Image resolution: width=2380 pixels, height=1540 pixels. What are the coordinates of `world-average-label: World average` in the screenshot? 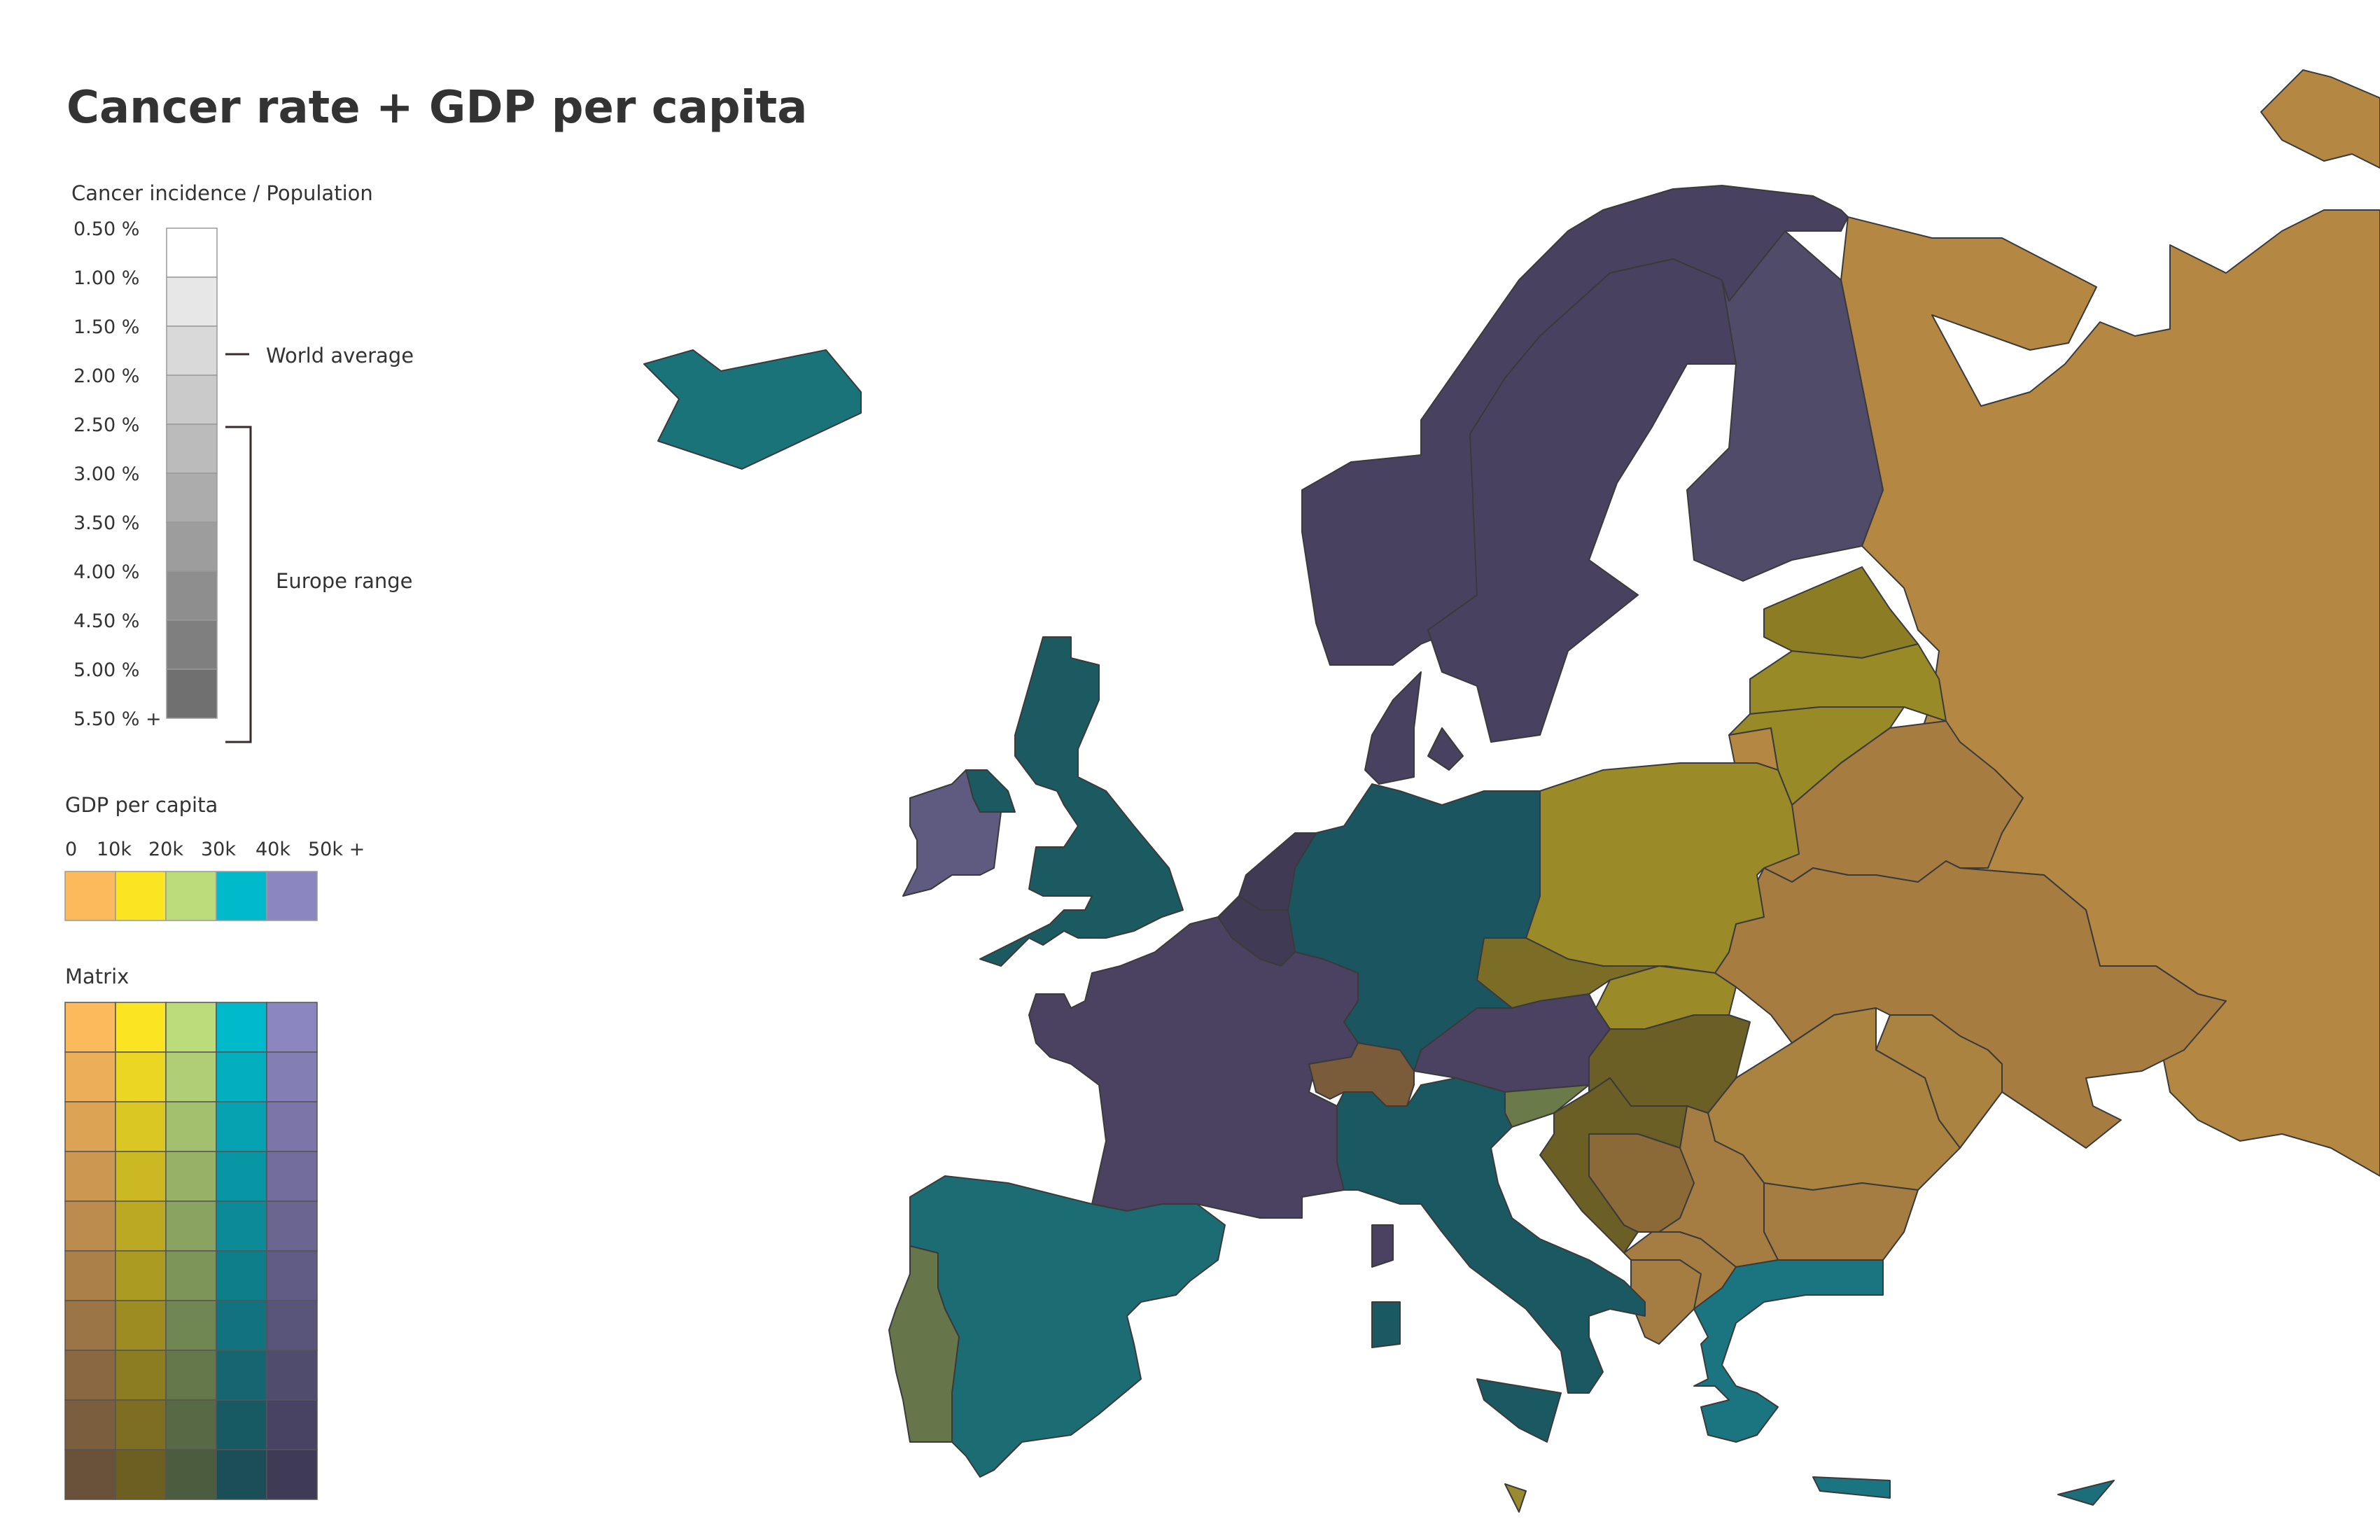 It's located at (340, 356).